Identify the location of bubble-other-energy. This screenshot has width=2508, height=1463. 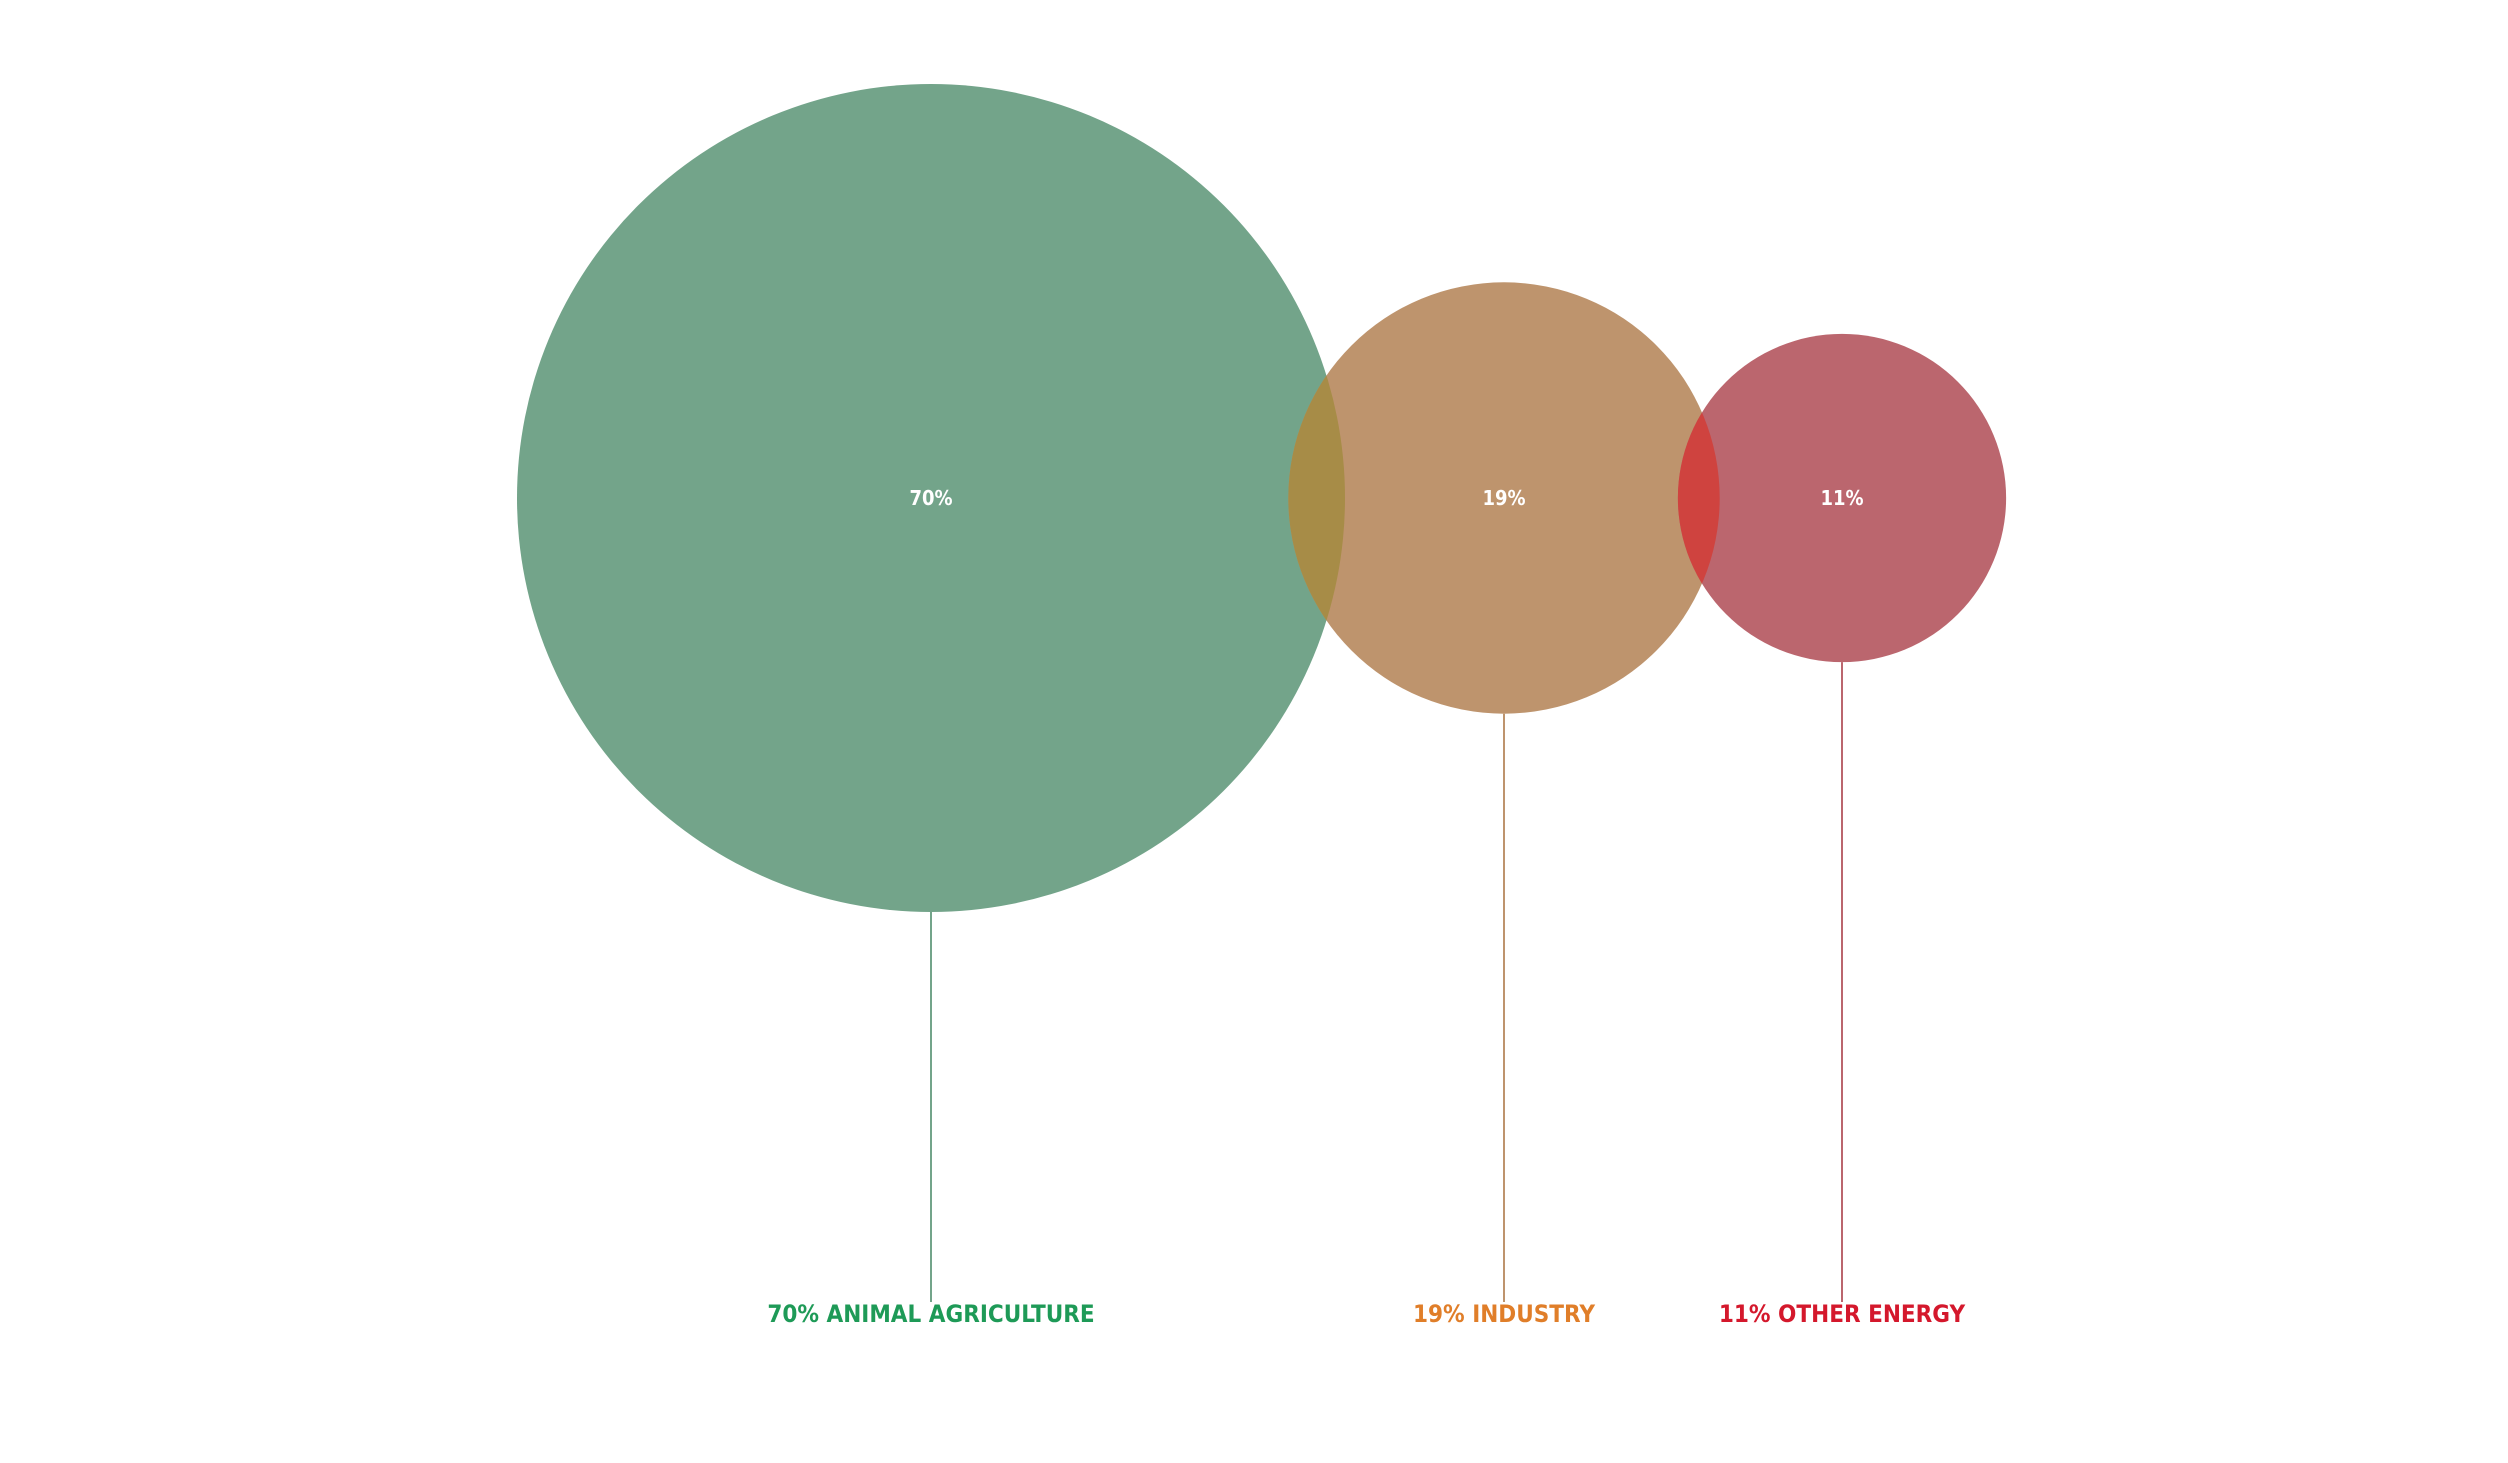
(1842, 498).